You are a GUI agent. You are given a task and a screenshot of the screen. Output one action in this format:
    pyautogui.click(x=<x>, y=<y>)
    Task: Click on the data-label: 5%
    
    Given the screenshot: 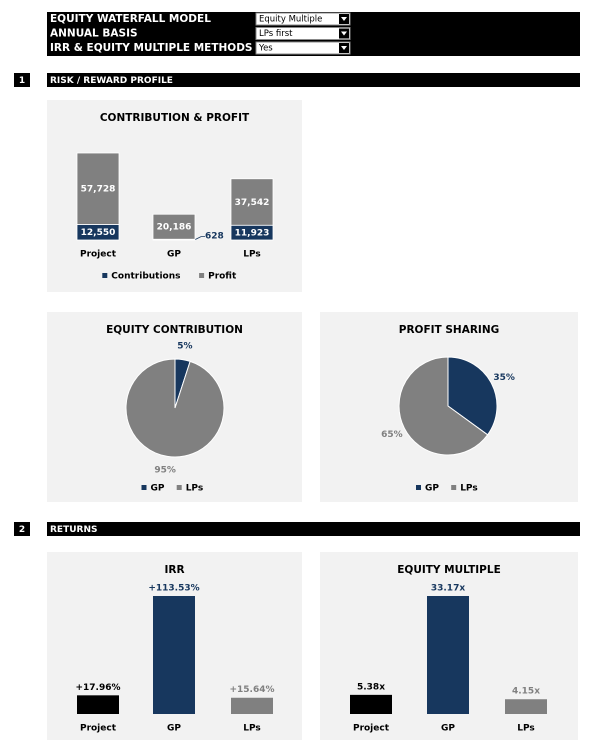 What is the action you would take?
    pyautogui.click(x=184, y=346)
    